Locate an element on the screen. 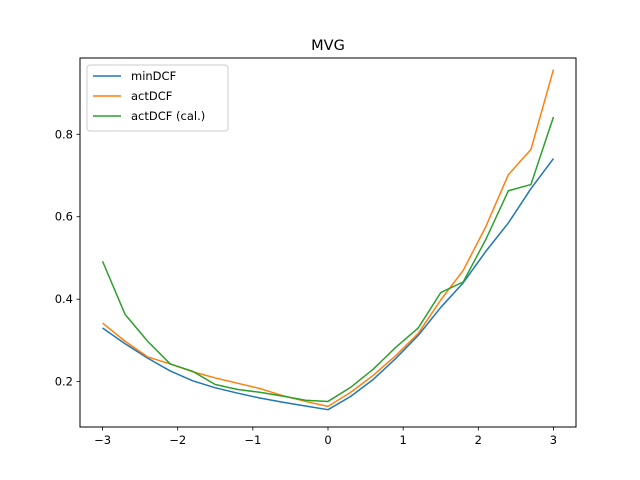 This screenshot has width=640, height=480. x-tick-label: 3 is located at coordinates (553, 440).